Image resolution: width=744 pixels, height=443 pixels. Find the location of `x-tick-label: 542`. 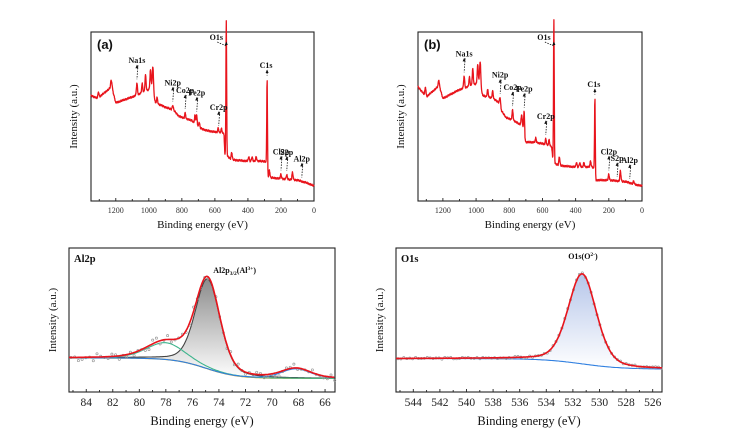

x-tick-label: 542 is located at coordinates (440, 403).